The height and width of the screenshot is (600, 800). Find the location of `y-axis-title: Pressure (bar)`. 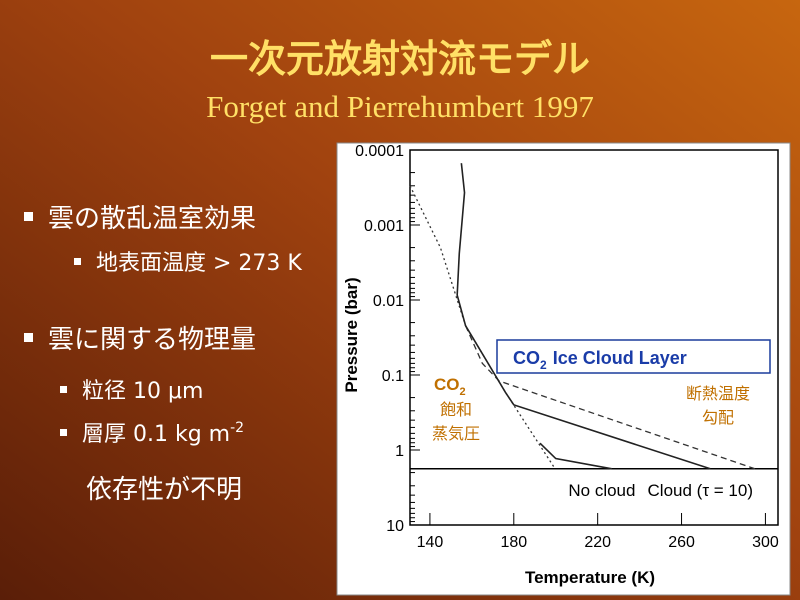

y-axis-title: Pressure (bar) is located at coordinates (351, 334).